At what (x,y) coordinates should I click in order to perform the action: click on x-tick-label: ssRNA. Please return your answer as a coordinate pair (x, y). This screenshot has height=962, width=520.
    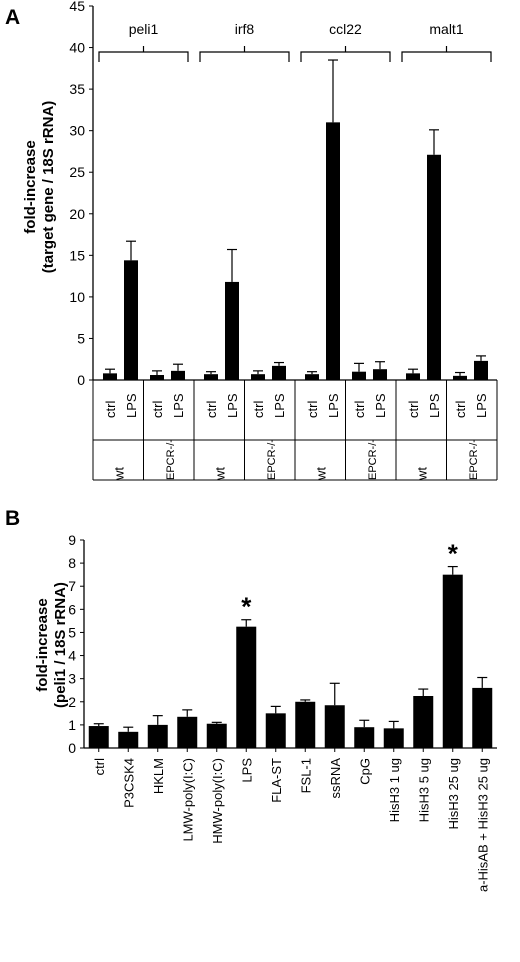
    Looking at the image, I should click on (335, 778).